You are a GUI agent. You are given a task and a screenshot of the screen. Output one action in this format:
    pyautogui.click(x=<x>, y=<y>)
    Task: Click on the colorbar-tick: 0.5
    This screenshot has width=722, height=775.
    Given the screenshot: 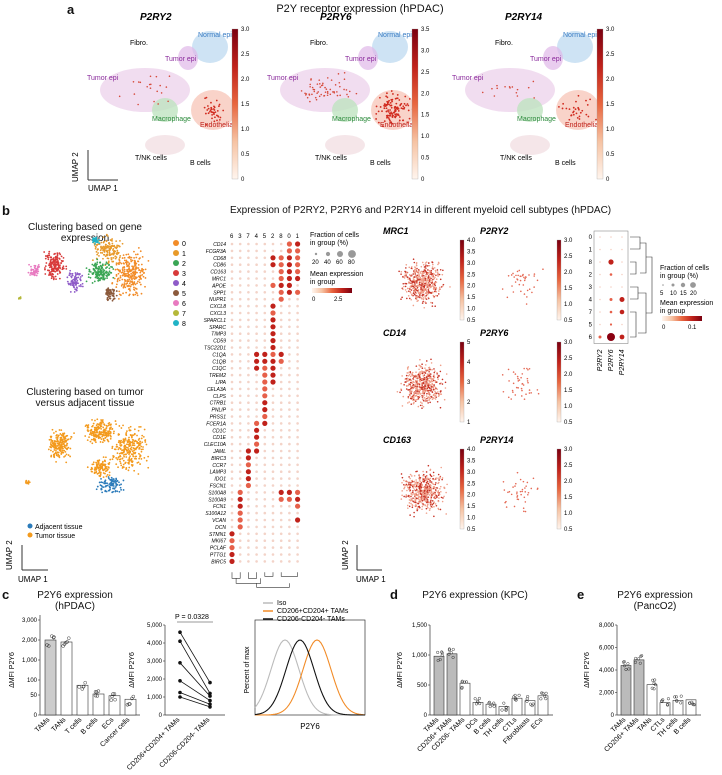 What is the action you would take?
    pyautogui.click(x=245, y=155)
    